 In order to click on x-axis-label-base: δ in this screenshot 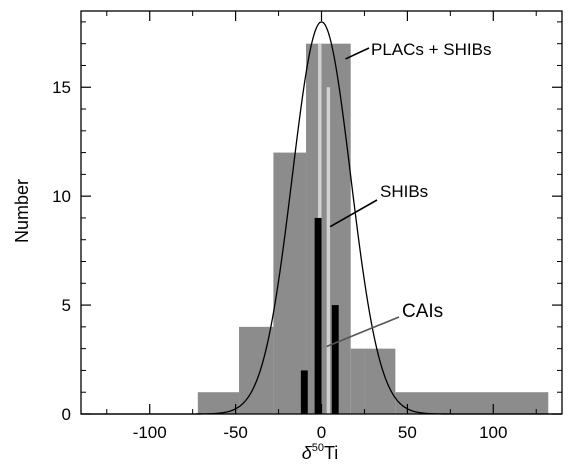, I will do `click(307, 453)`.